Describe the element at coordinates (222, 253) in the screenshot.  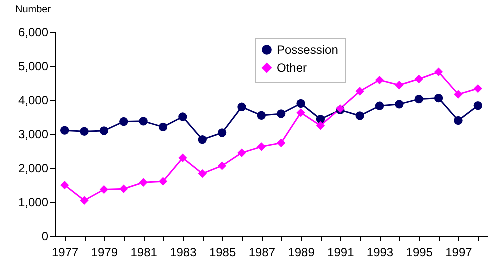
I see `x-tick-label: 1985` at that location.